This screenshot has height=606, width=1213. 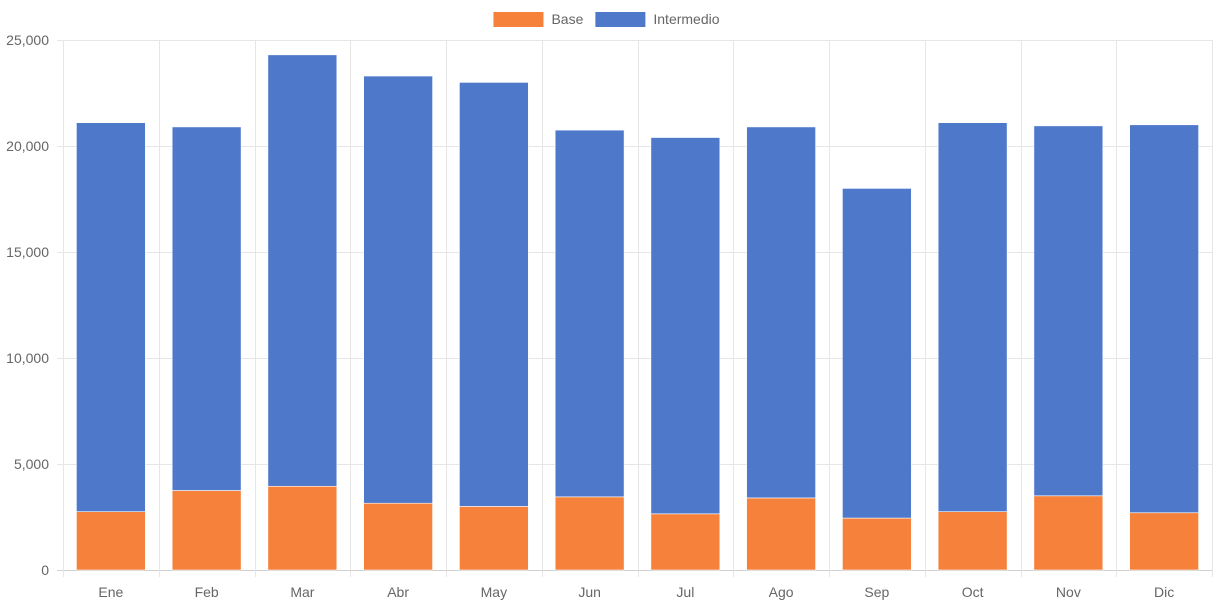 I want to click on bar-base-feb, so click(x=206, y=530).